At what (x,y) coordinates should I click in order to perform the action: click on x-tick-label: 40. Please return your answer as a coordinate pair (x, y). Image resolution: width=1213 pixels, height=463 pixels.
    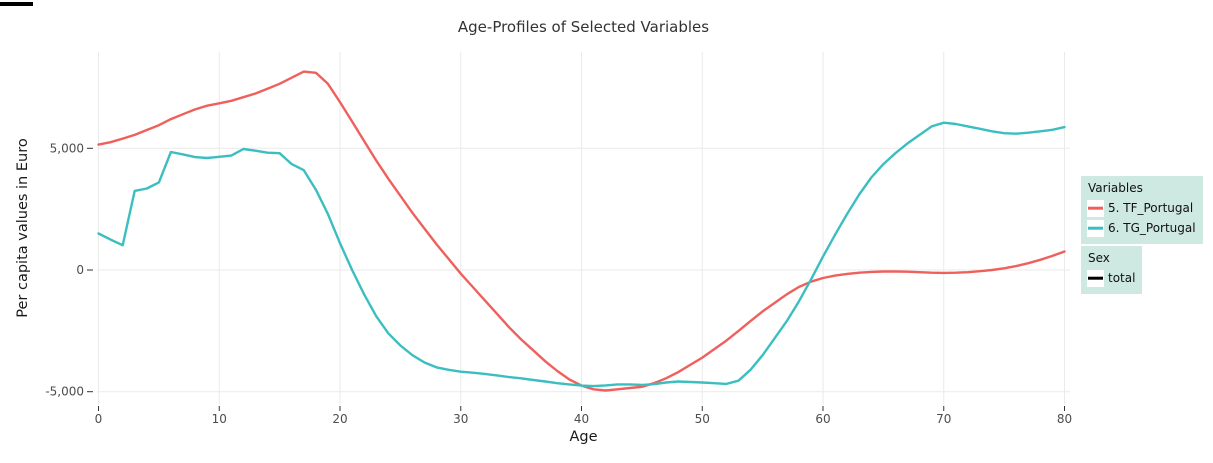
    Looking at the image, I should click on (581, 419).